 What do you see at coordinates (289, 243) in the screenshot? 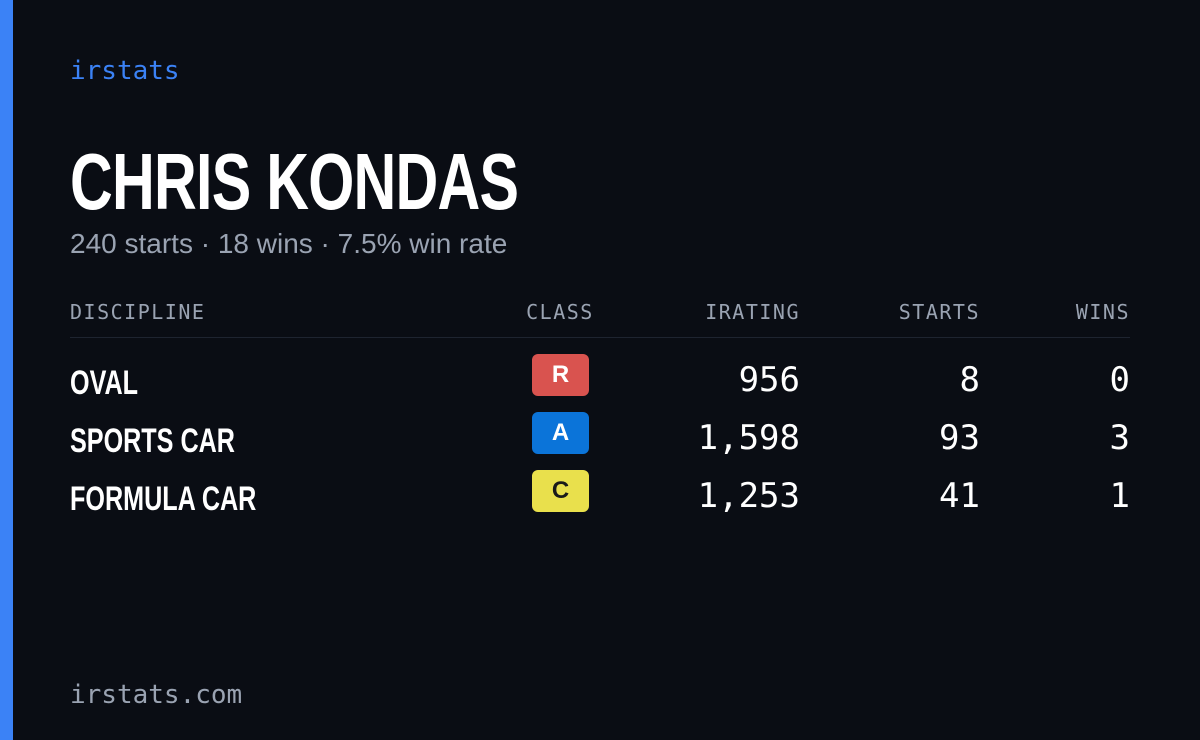
I see `summary: 240 starts · 18 wins · 7.5% win rate` at bounding box center [289, 243].